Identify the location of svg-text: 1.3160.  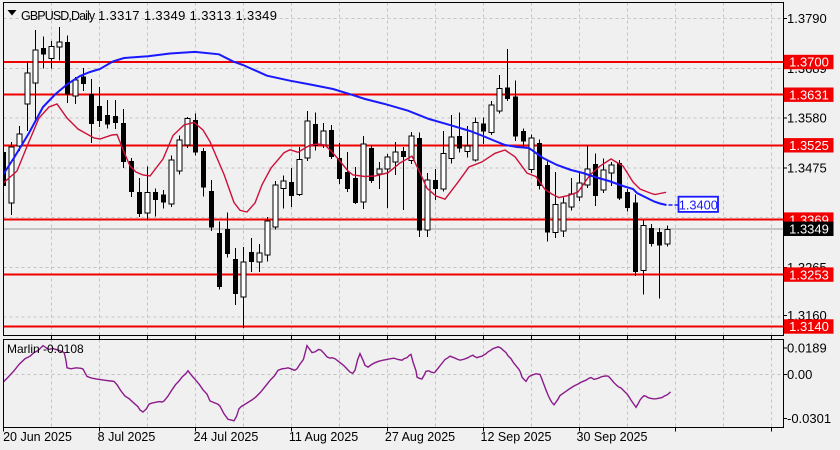
(807, 315).